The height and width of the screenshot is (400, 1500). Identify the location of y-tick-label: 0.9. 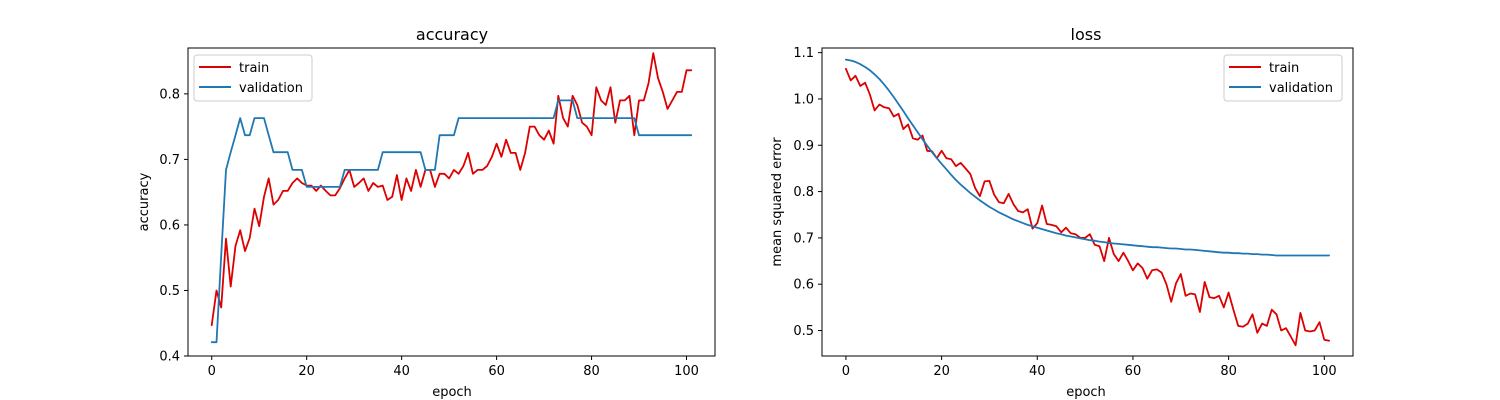
(803, 146).